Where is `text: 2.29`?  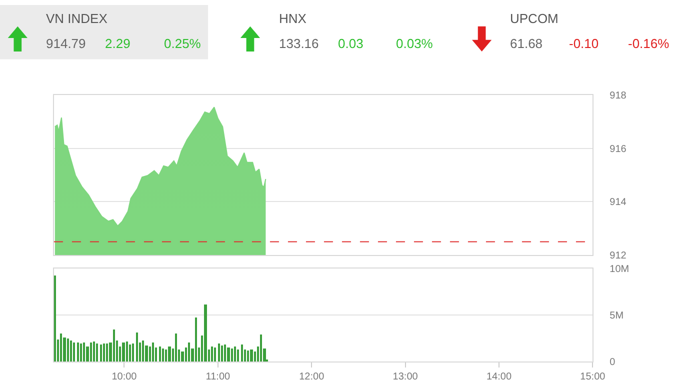
text: 2.29 is located at coordinates (117, 43).